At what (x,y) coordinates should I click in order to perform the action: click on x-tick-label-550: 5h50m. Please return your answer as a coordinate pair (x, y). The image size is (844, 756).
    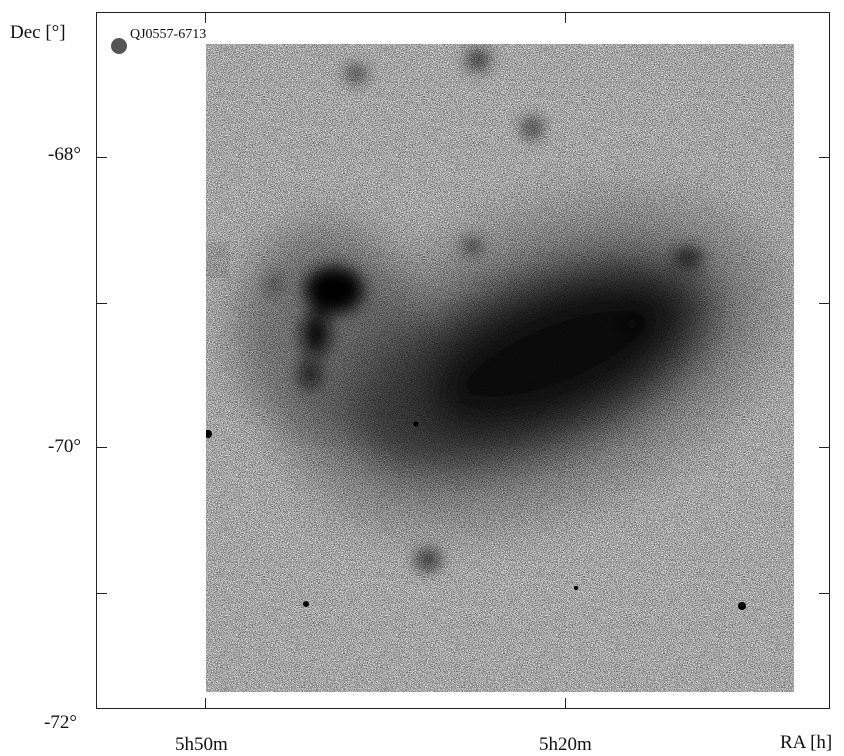
    Looking at the image, I should click on (201, 744).